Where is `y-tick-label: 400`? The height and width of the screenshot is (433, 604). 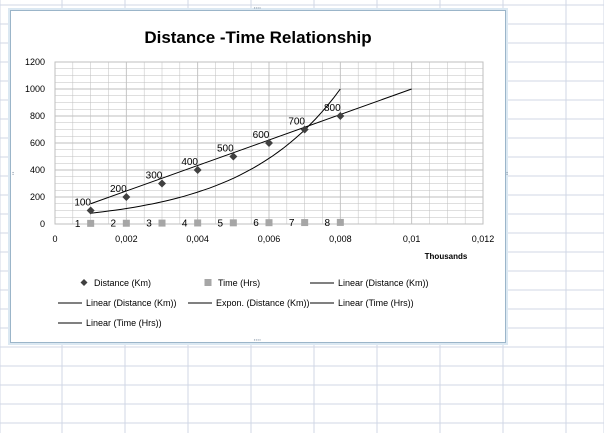
y-tick-label: 400 is located at coordinates (37, 170).